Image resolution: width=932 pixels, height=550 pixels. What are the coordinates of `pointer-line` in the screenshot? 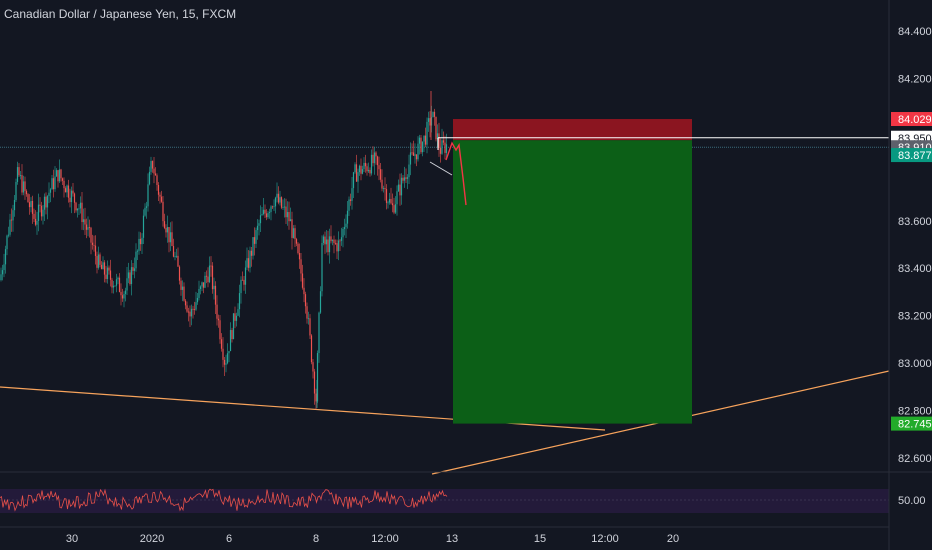 It's located at (441, 168).